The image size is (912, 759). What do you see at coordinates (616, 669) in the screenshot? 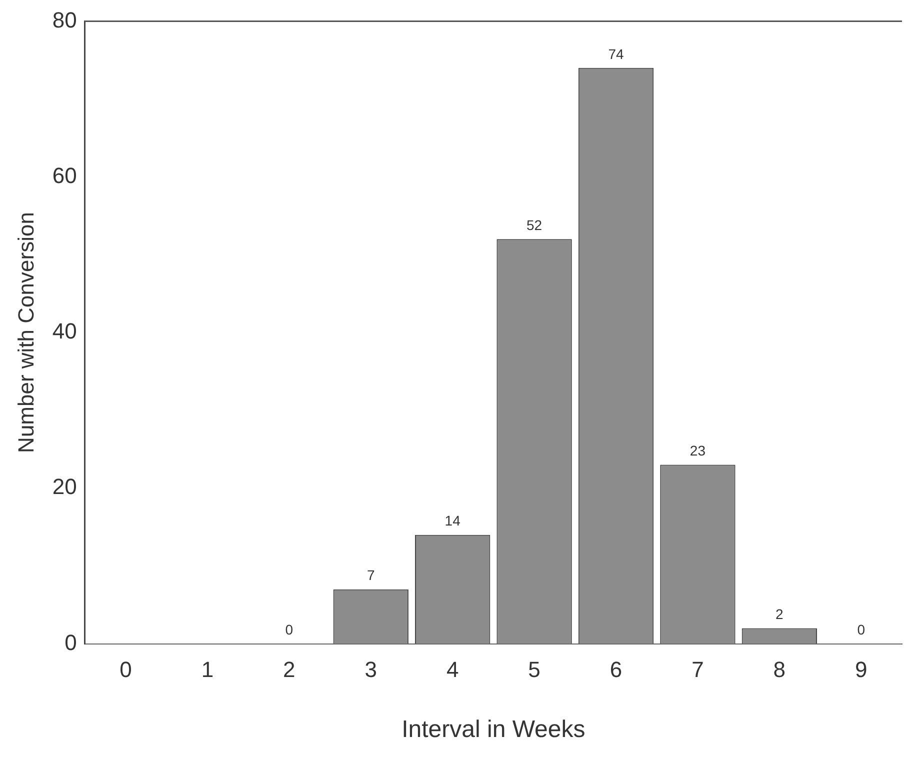
I see `x-tick-label: 6` at bounding box center [616, 669].